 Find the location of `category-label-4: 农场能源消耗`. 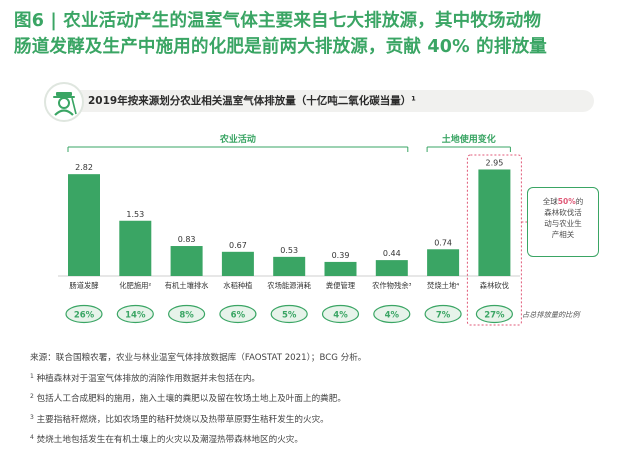

category-label-4: 农场能源消耗 is located at coordinates (289, 285).